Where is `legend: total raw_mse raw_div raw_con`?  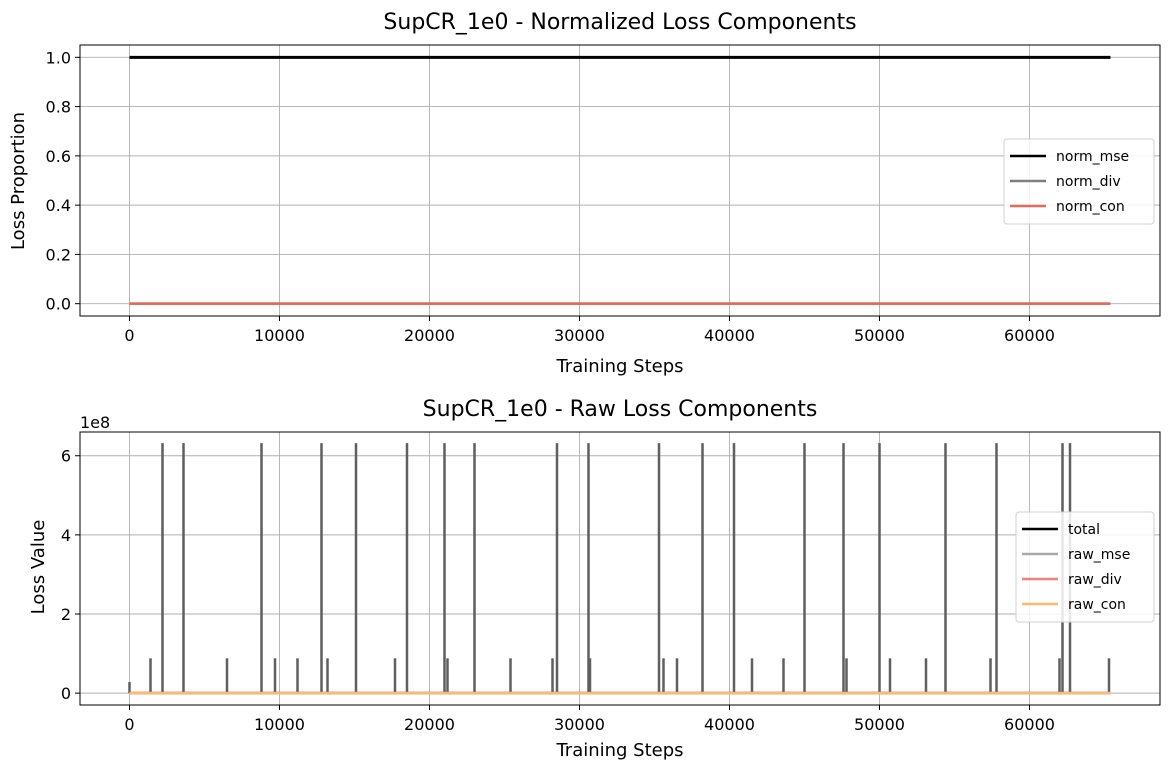
legend: total raw_mse raw_div raw_con is located at coordinates (1085, 567).